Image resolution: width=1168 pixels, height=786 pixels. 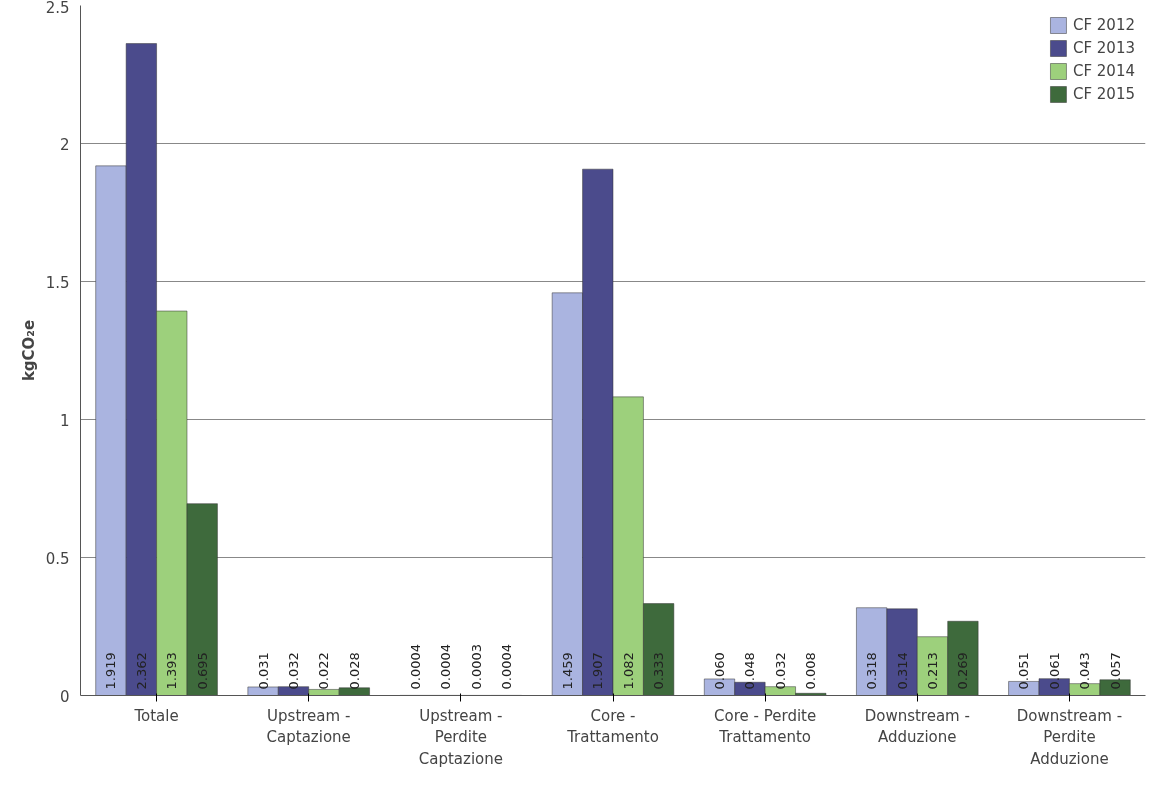 I want to click on y-tick-label: 2, so click(x=64, y=144).